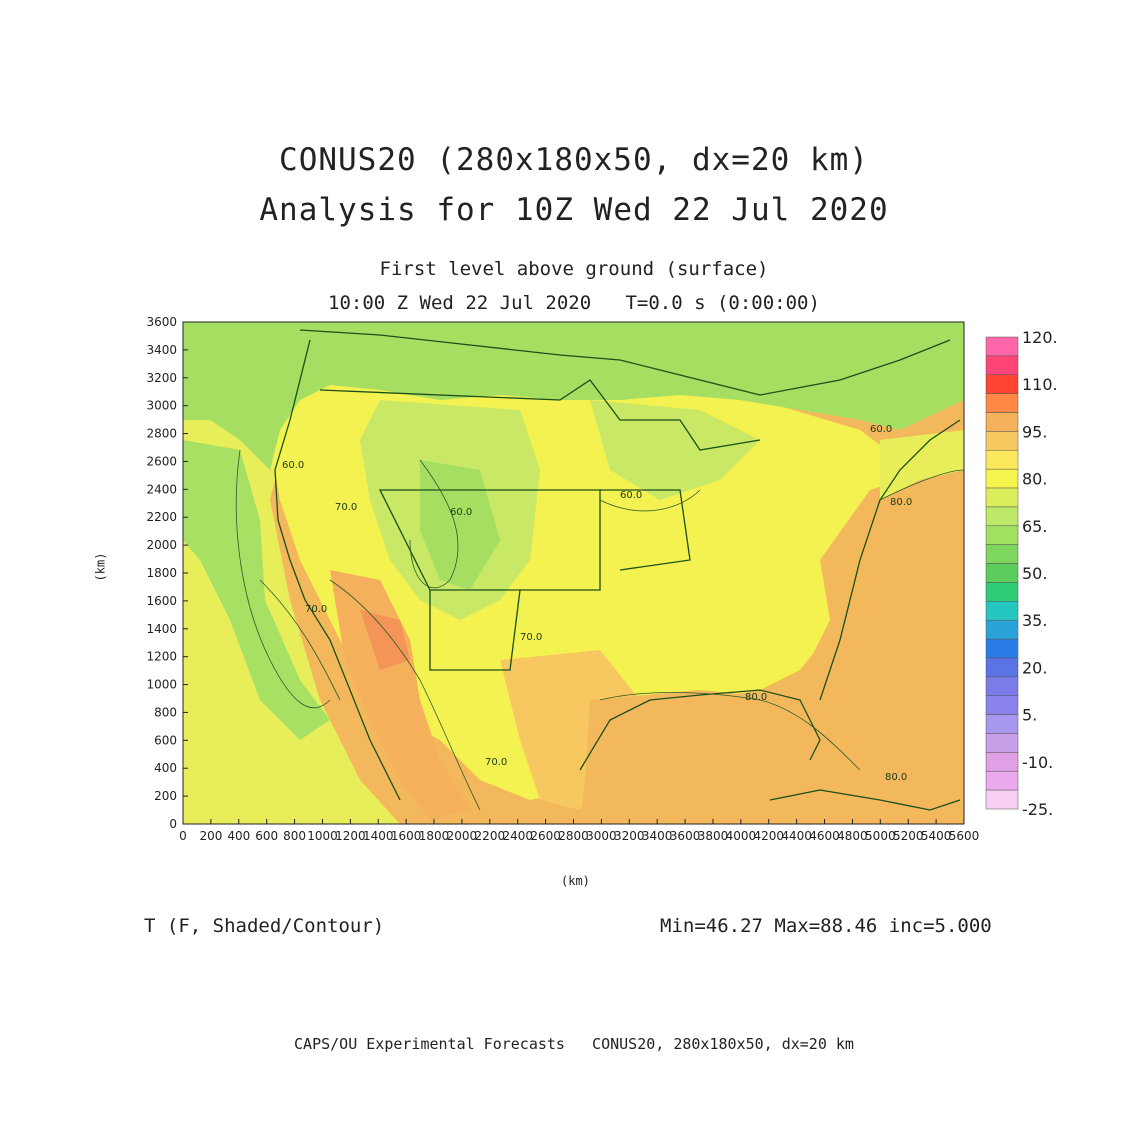 The image size is (1148, 1148). Describe the element at coordinates (266, 836) in the screenshot. I see `x-tick-label: 600` at that location.